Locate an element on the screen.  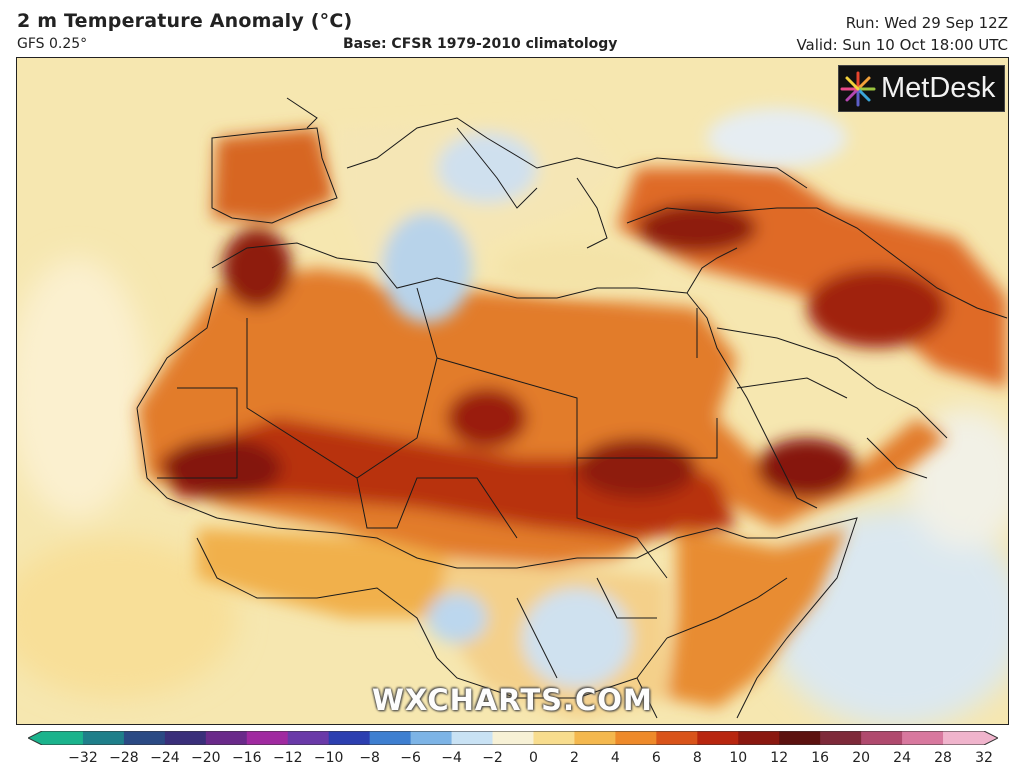
colorbar-tick-label: −6 is located at coordinates (410, 758).